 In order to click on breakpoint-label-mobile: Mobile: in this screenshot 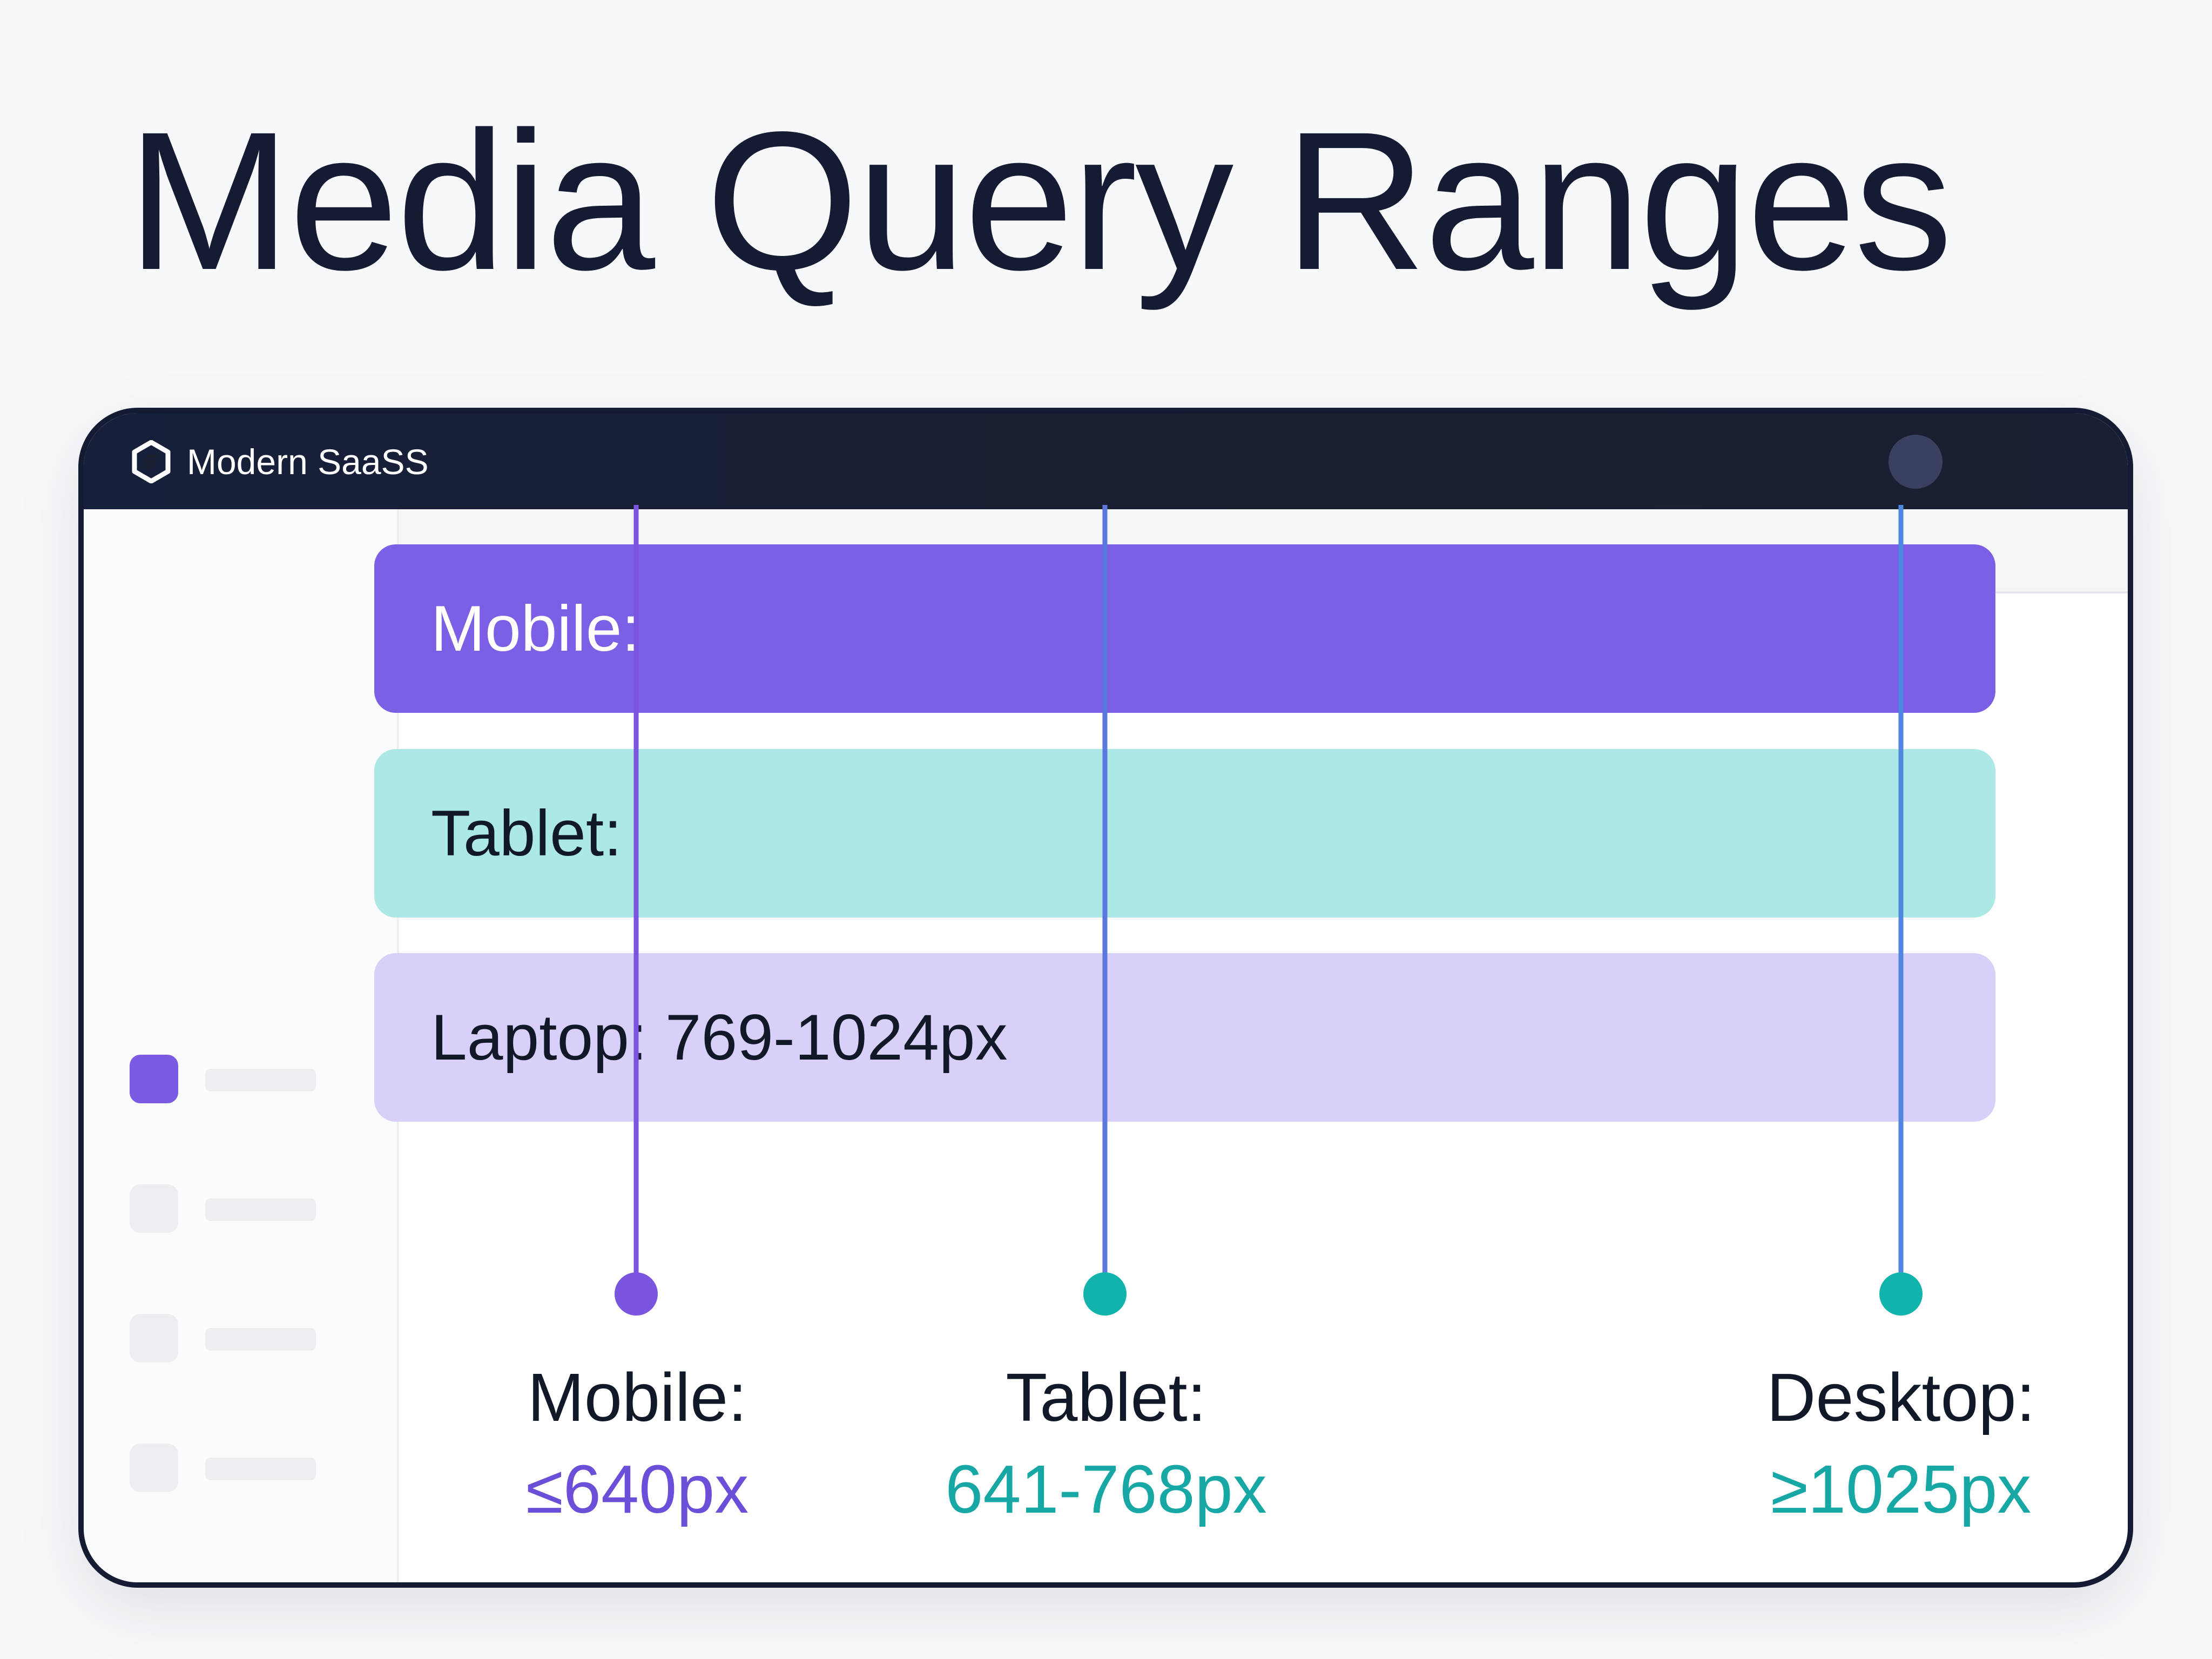, I will do `click(637, 1397)`.